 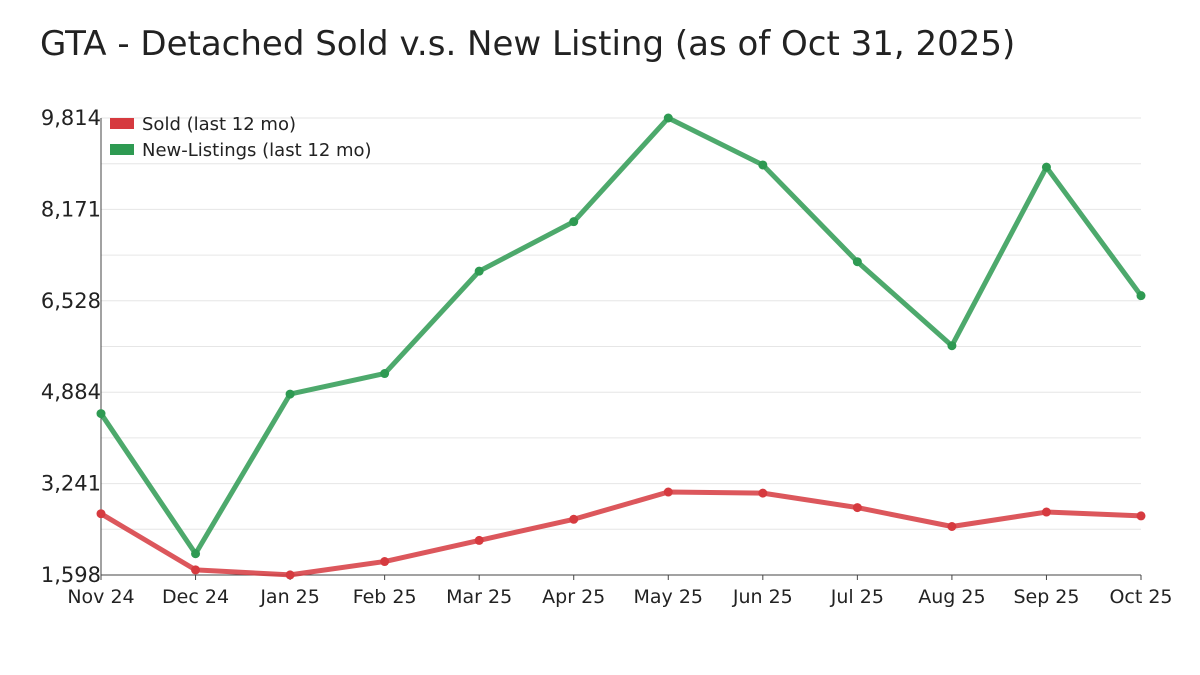 I want to click on series-sold, so click(x=621, y=533).